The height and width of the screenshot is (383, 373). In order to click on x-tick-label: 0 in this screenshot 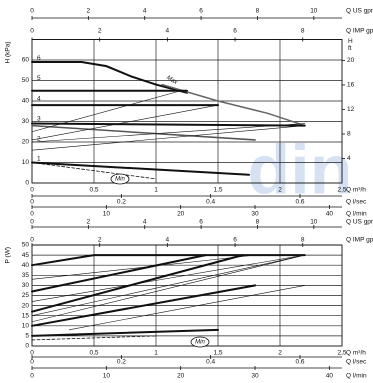, I will do `click(32, 190)`.